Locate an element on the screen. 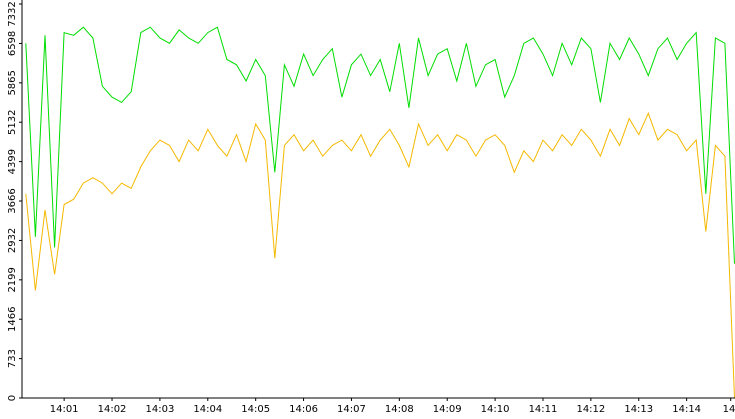 This screenshot has width=735, height=419. x-tick-label: 14: is located at coordinates (729, 409).